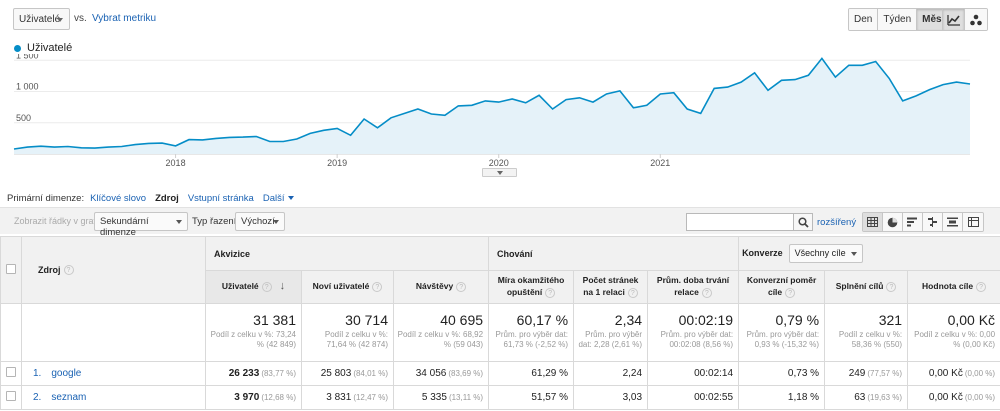  What do you see at coordinates (347, 287) in the screenshot?
I see `col-new-users: Noví uživatelé?` at bounding box center [347, 287].